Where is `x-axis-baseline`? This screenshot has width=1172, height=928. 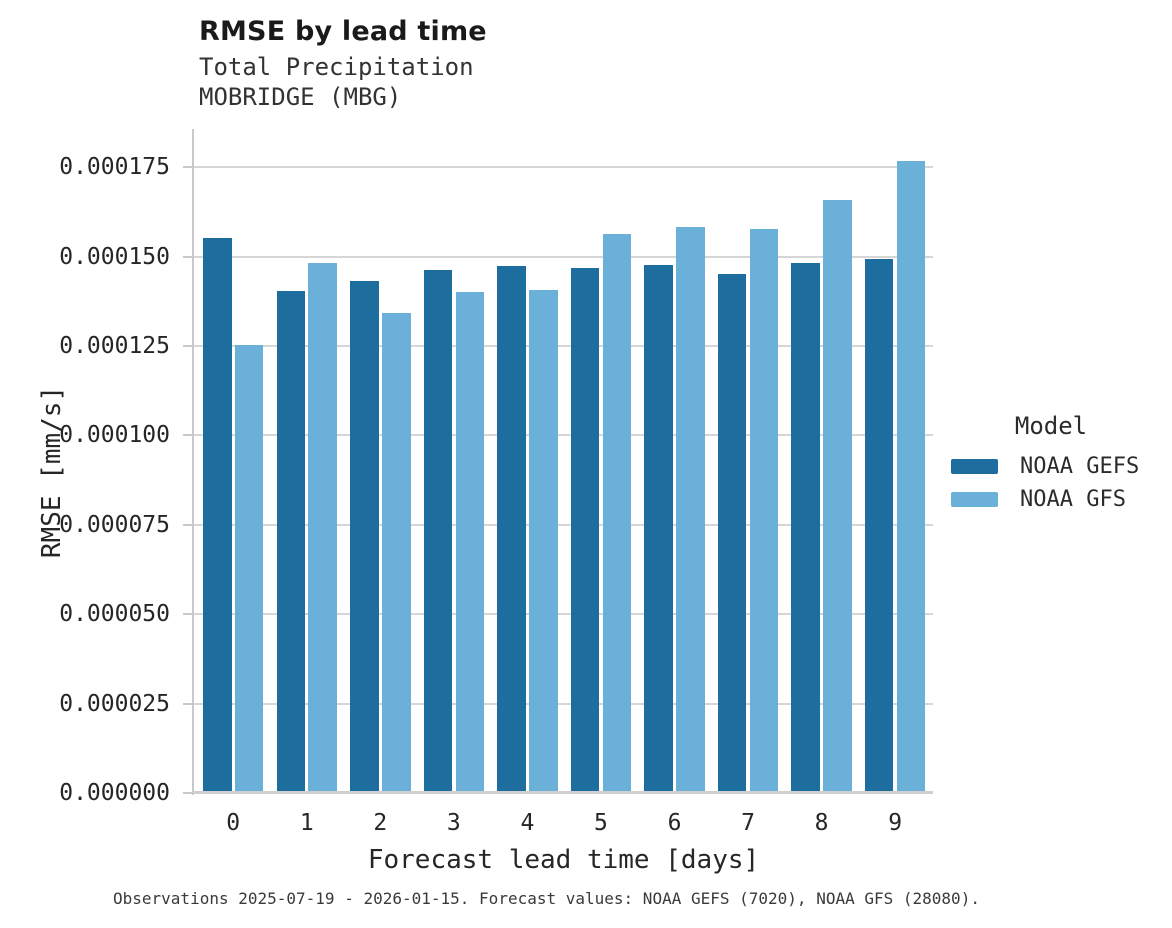
x-axis-baseline is located at coordinates (563, 792).